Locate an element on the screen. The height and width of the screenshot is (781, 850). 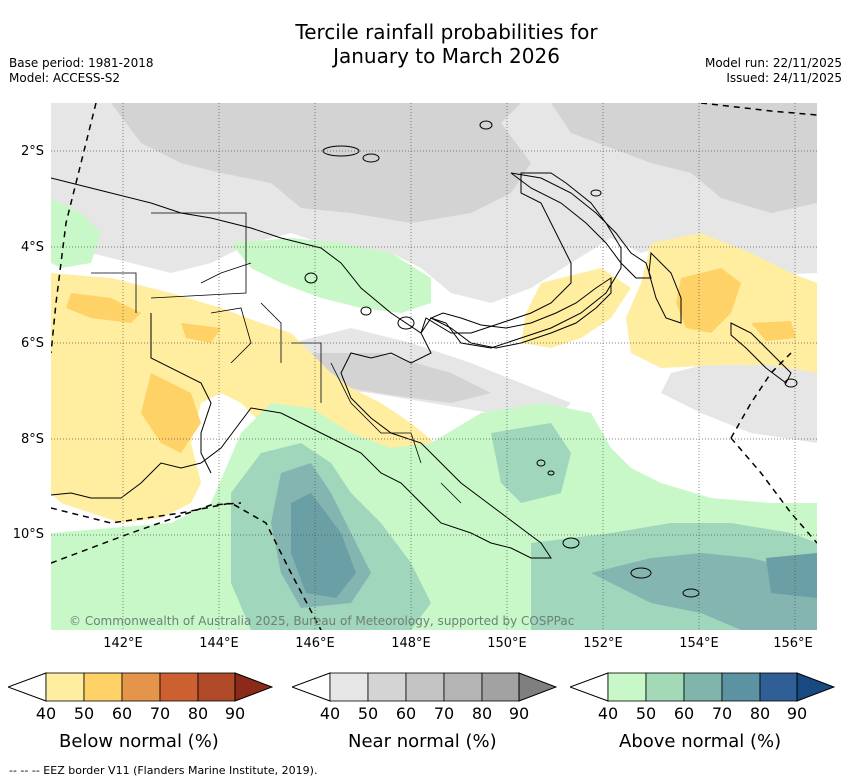
below-normal-50-east-b is located at coordinates (773, 331).